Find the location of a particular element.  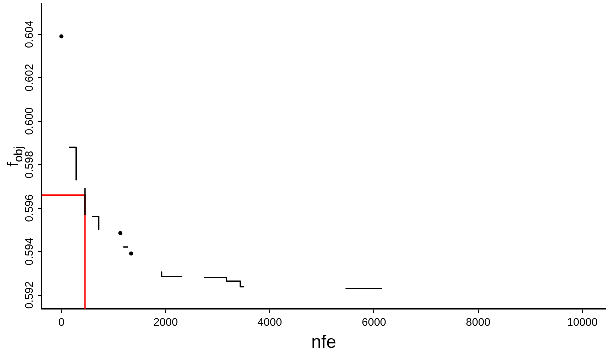

y-axis-title: fobj is located at coordinates (15, 156).